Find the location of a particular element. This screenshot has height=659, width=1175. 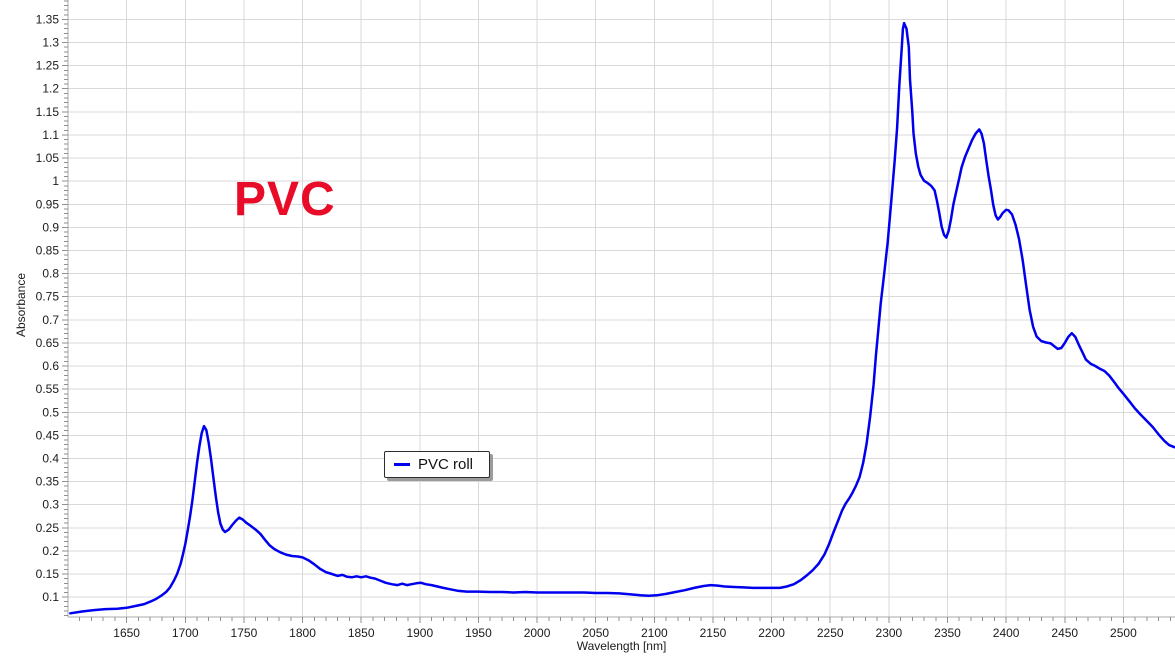

chart-annotation-pvc: PVC is located at coordinates (285, 199).